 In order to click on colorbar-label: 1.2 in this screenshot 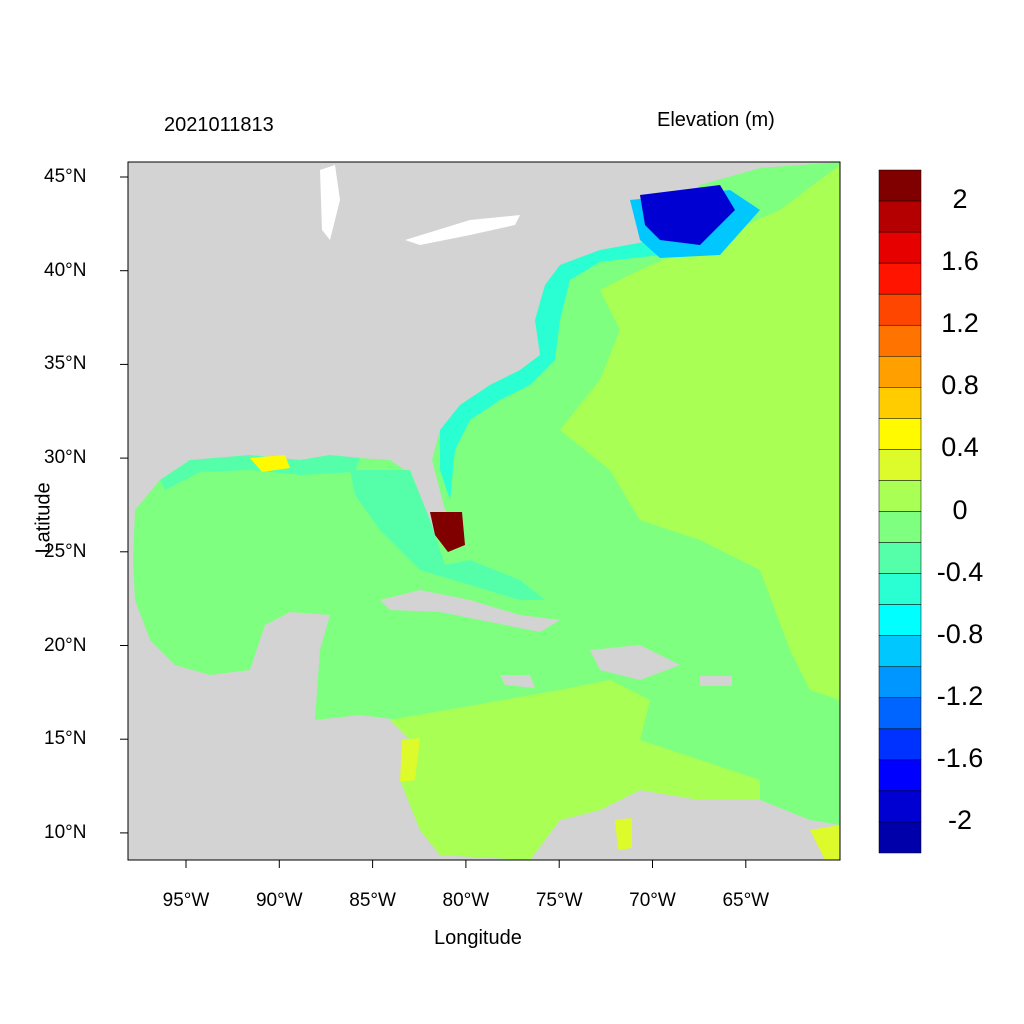, I will do `click(960, 323)`.